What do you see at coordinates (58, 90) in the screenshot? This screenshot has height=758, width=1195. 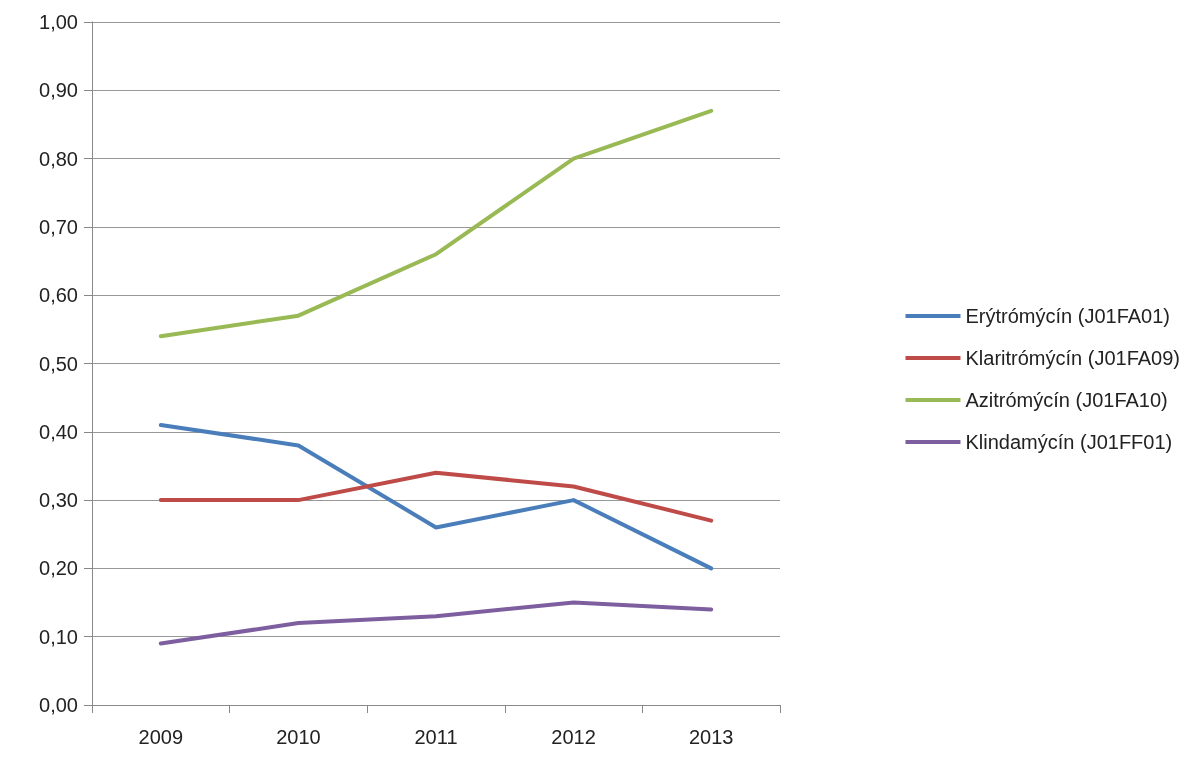 I see `y-tick-label: 0,90` at bounding box center [58, 90].